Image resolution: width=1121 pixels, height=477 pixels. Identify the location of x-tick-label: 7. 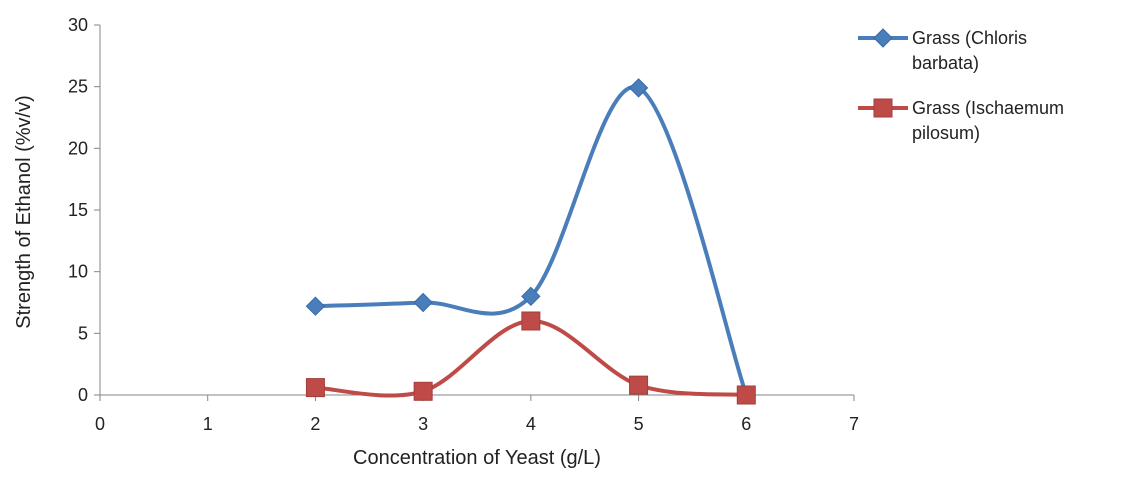
(854, 424).